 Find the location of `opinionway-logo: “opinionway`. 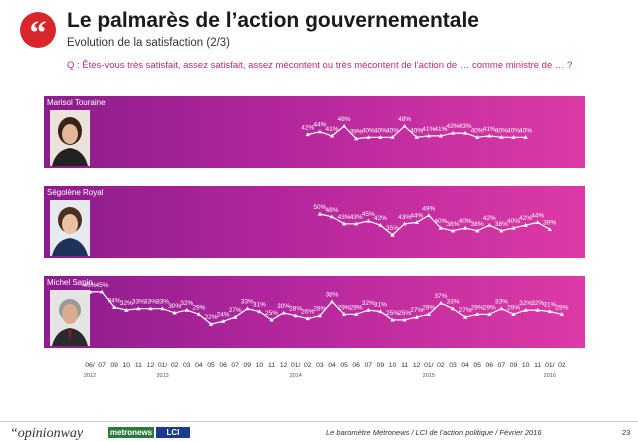

opinionway-logo: “opinionway is located at coordinates (47, 433).